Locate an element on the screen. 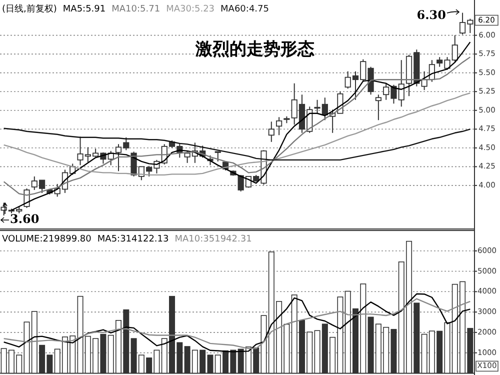 The image size is (500, 375). text: (日线,前复权) is located at coordinates (29, 8).